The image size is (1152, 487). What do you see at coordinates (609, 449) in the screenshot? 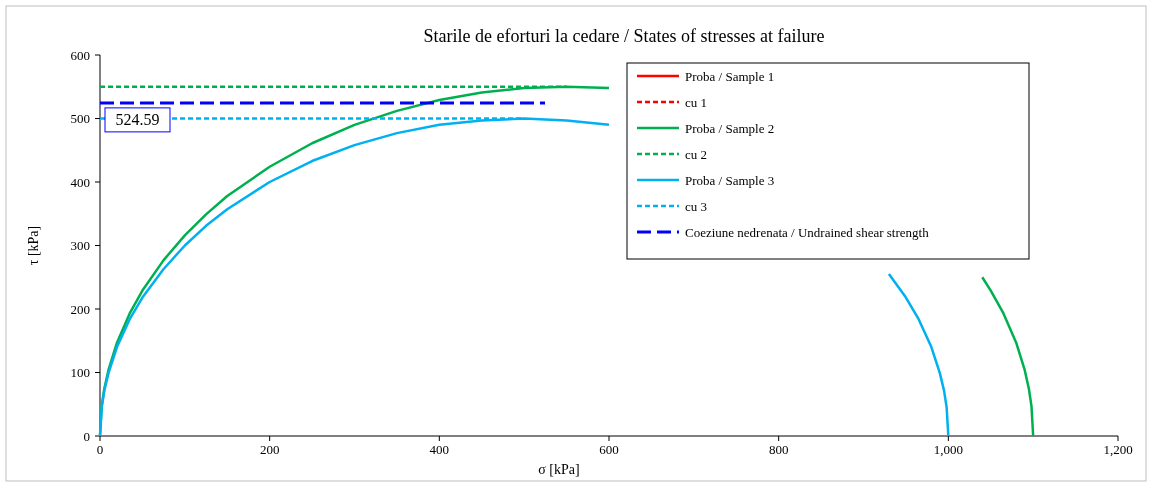
I see `x-tick-label: 600` at bounding box center [609, 449].